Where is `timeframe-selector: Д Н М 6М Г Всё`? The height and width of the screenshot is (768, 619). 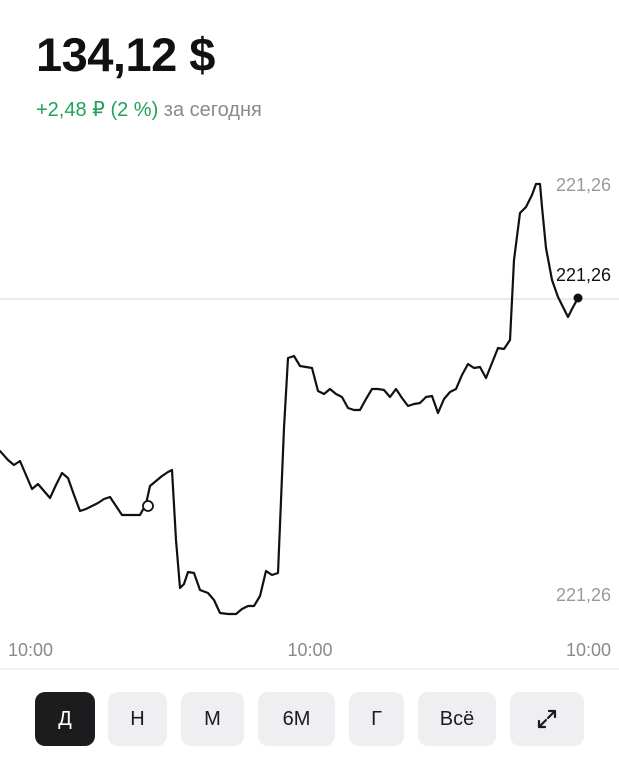 timeframe-selector: Д Н М 6М Г Всё is located at coordinates (309, 720).